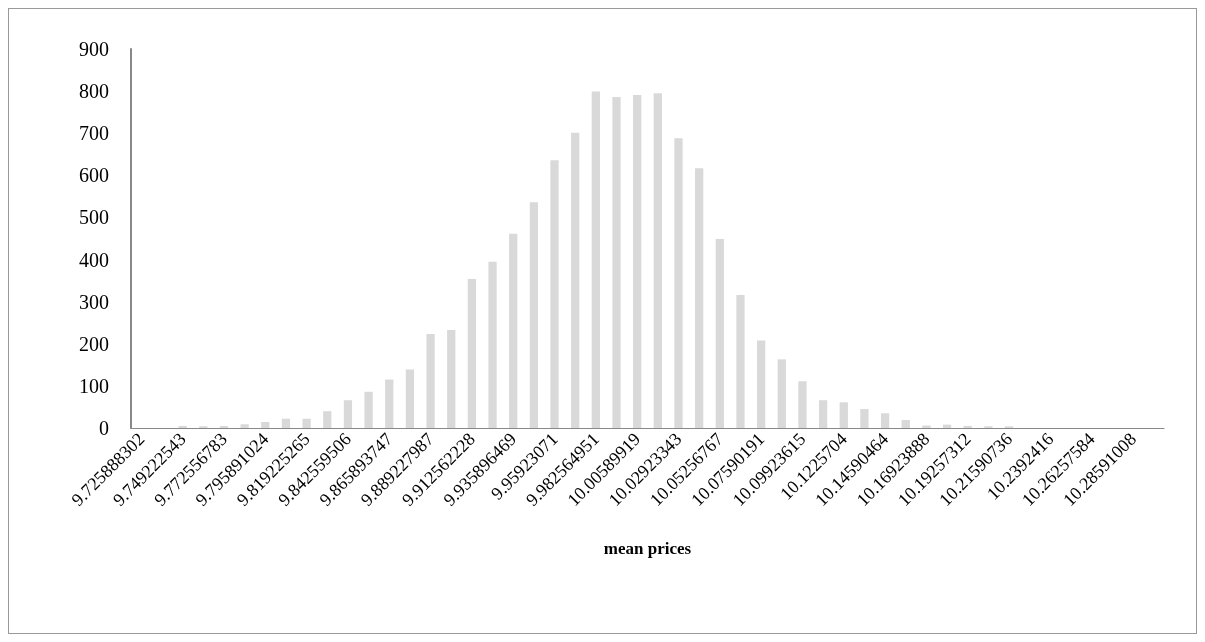 Image resolution: width=1205 pixels, height=642 pixels. I want to click on y-tick-label: 400, so click(94, 259).